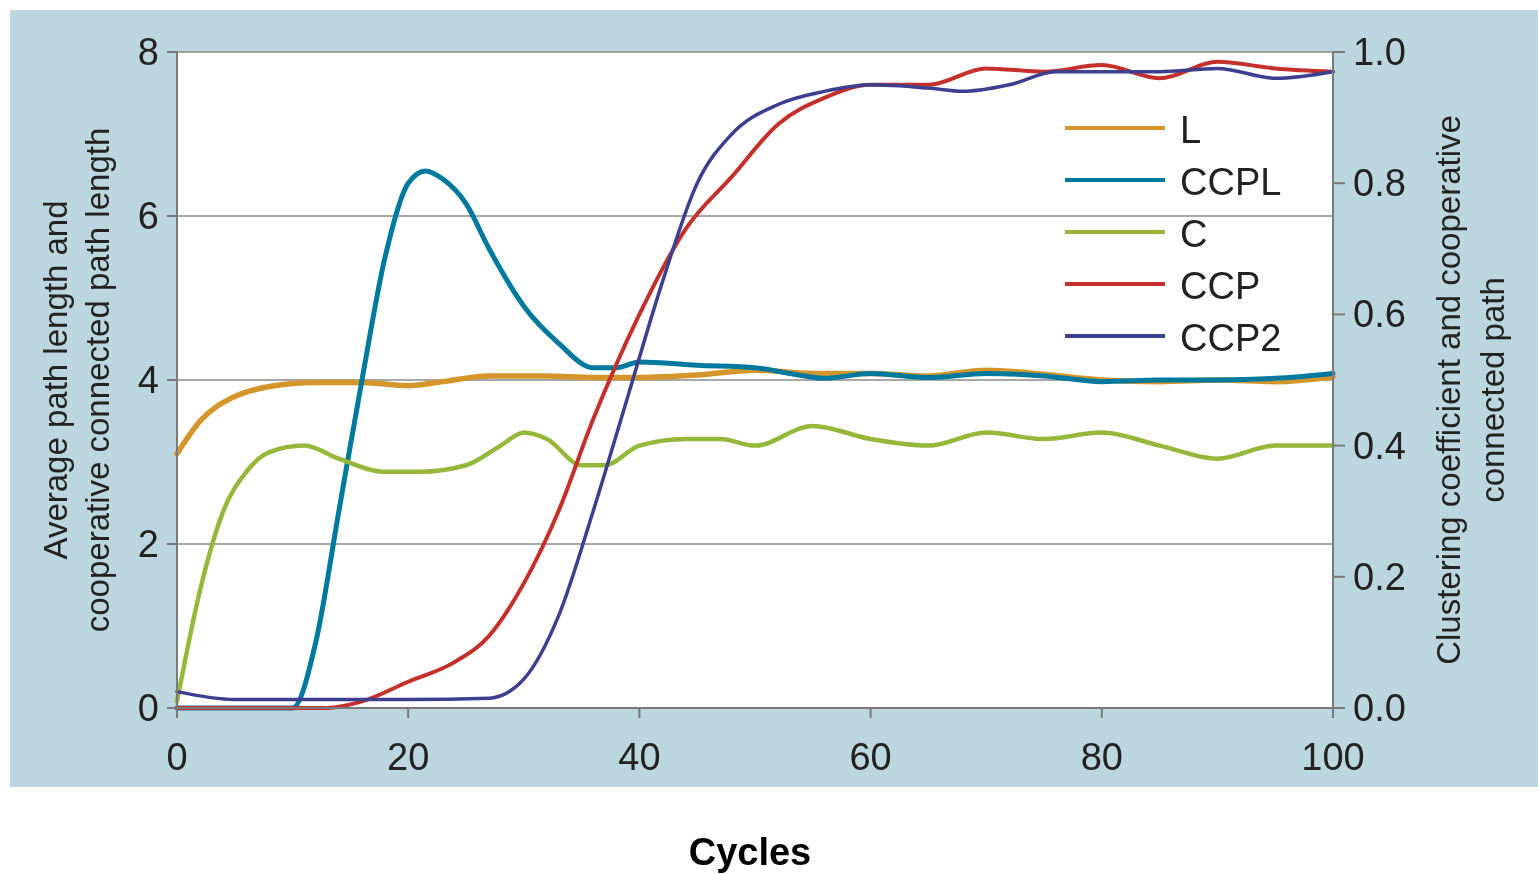 This screenshot has height=874, width=1538. What do you see at coordinates (750, 852) in the screenshot?
I see `x-axis-title: Cycles` at bounding box center [750, 852].